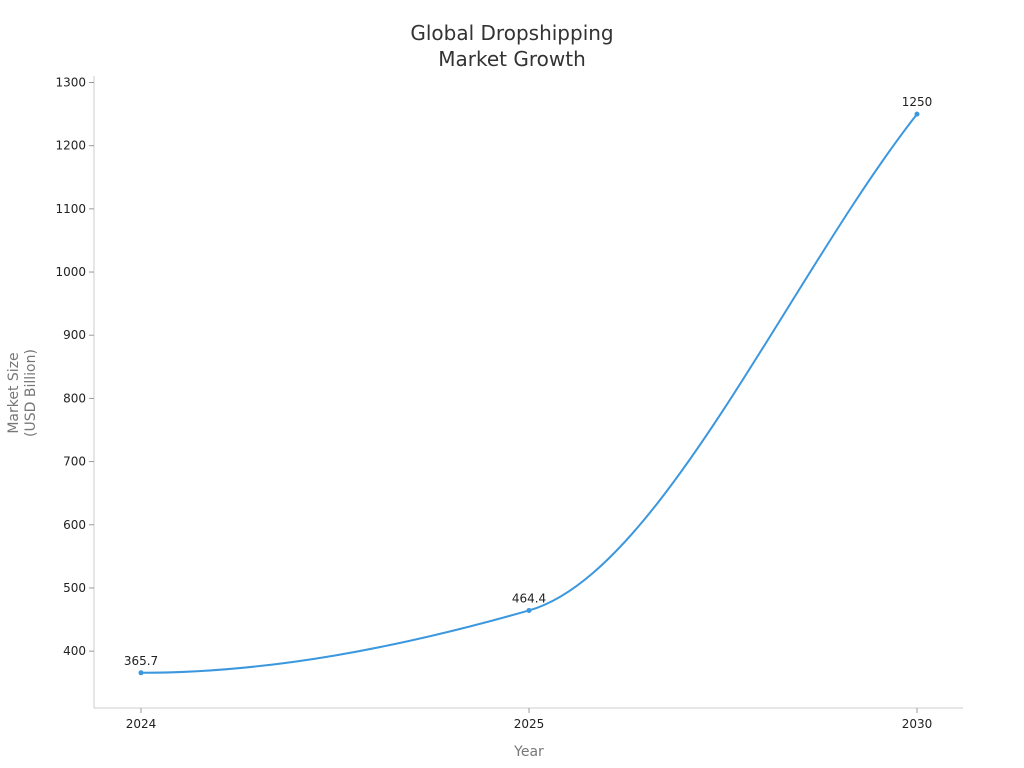 This screenshot has width=1024, height=768. I want to click on y-tick-label: 1000, so click(70, 272).